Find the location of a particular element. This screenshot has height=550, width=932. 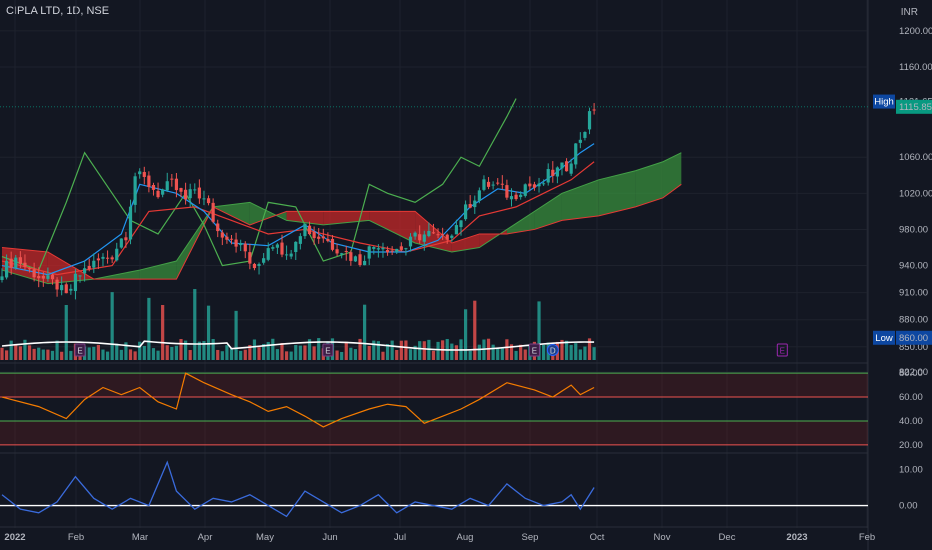

dividend-marker: D is located at coordinates (552, 350).